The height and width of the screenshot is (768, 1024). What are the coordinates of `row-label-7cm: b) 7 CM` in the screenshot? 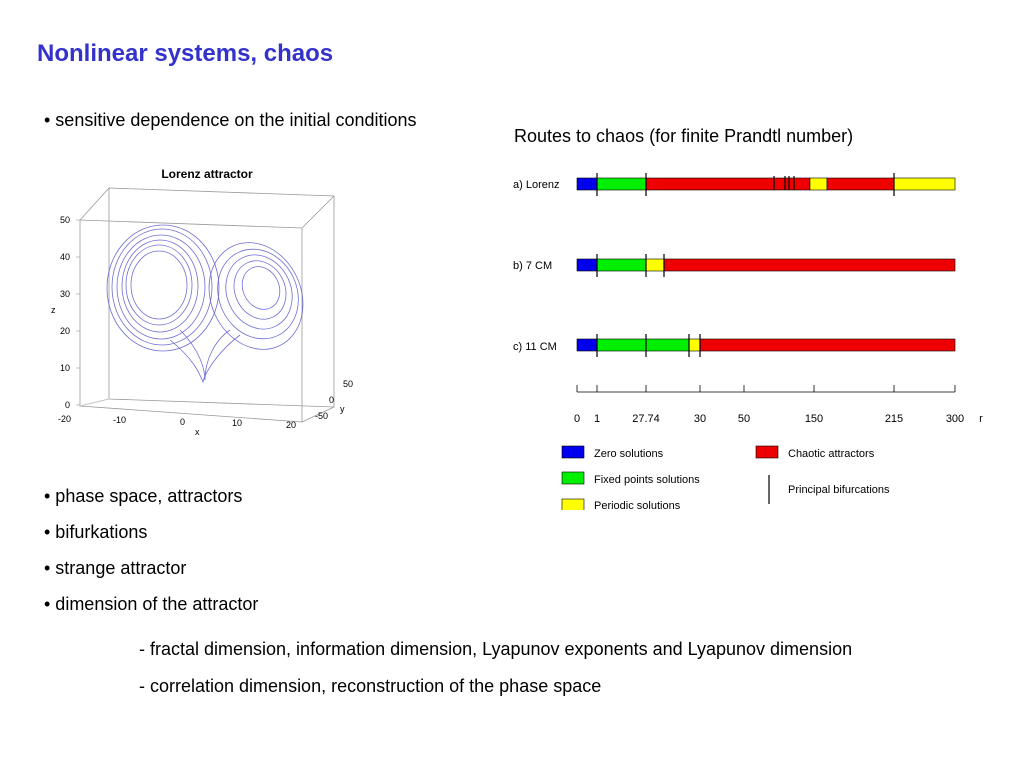 It's located at (532, 266).